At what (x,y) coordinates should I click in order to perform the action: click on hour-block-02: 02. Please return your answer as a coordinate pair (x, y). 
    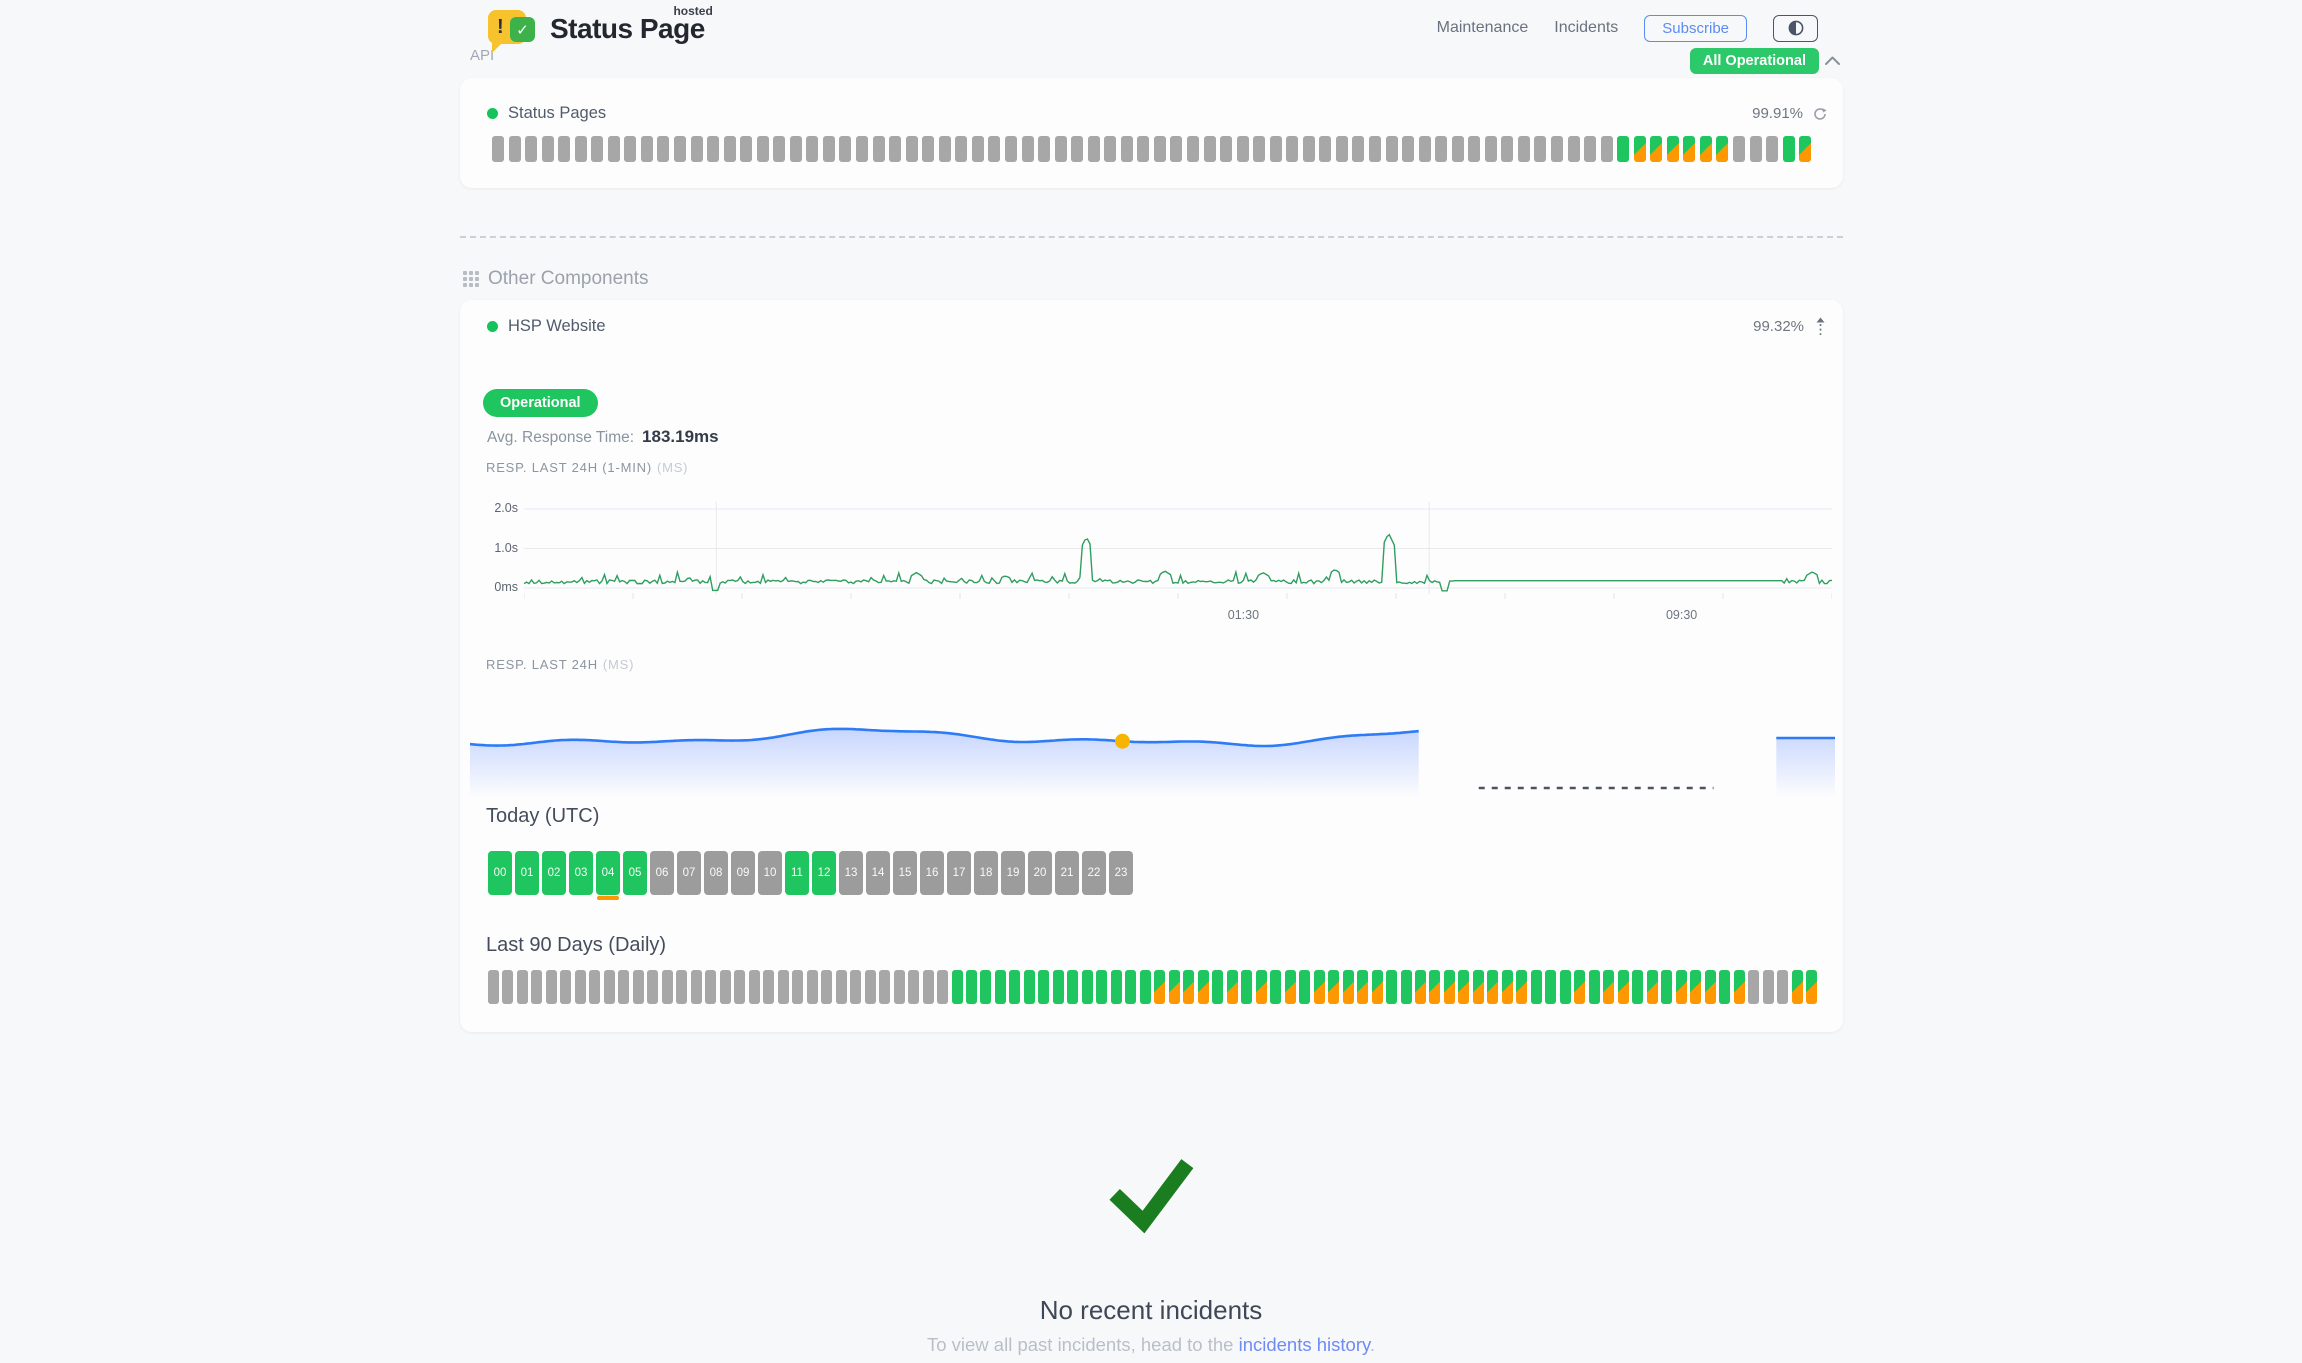
    Looking at the image, I should click on (554, 873).